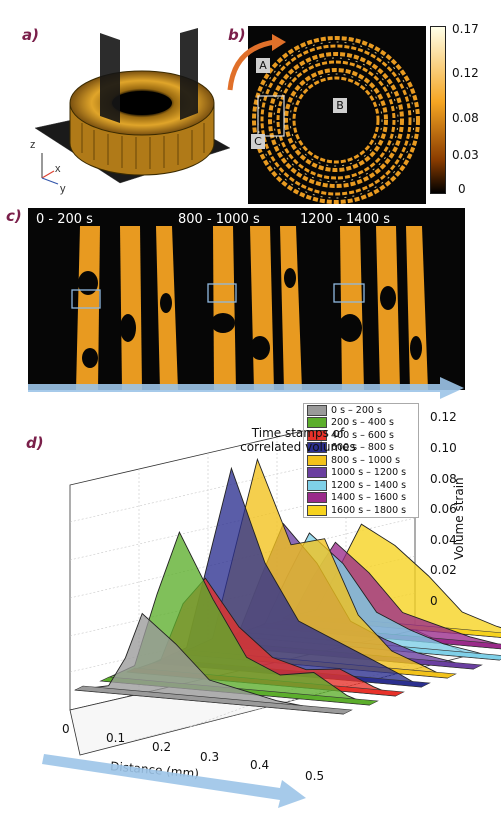 The image size is (501, 820). Describe the element at coordinates (356, 410) in the screenshot. I see `legend-label: 0 s – 200 s` at that location.